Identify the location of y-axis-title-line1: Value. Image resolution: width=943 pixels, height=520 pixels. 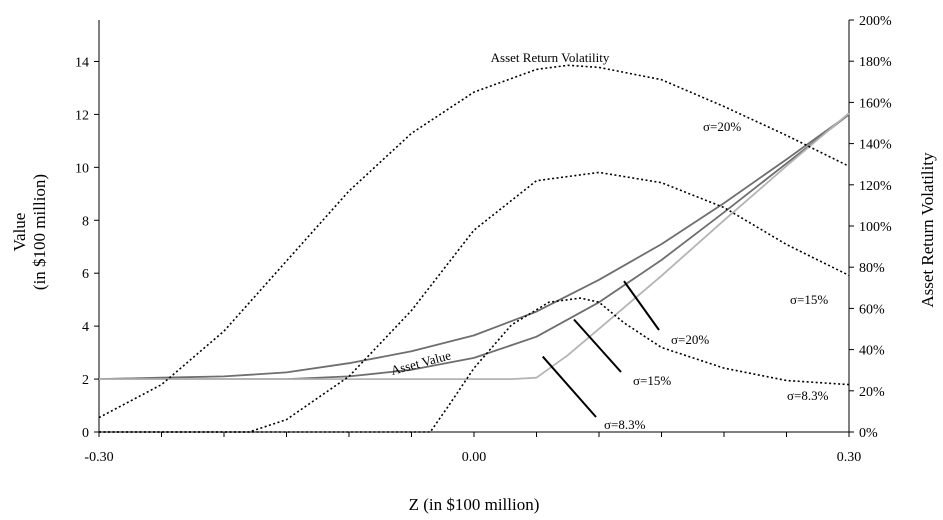
(19, 232).